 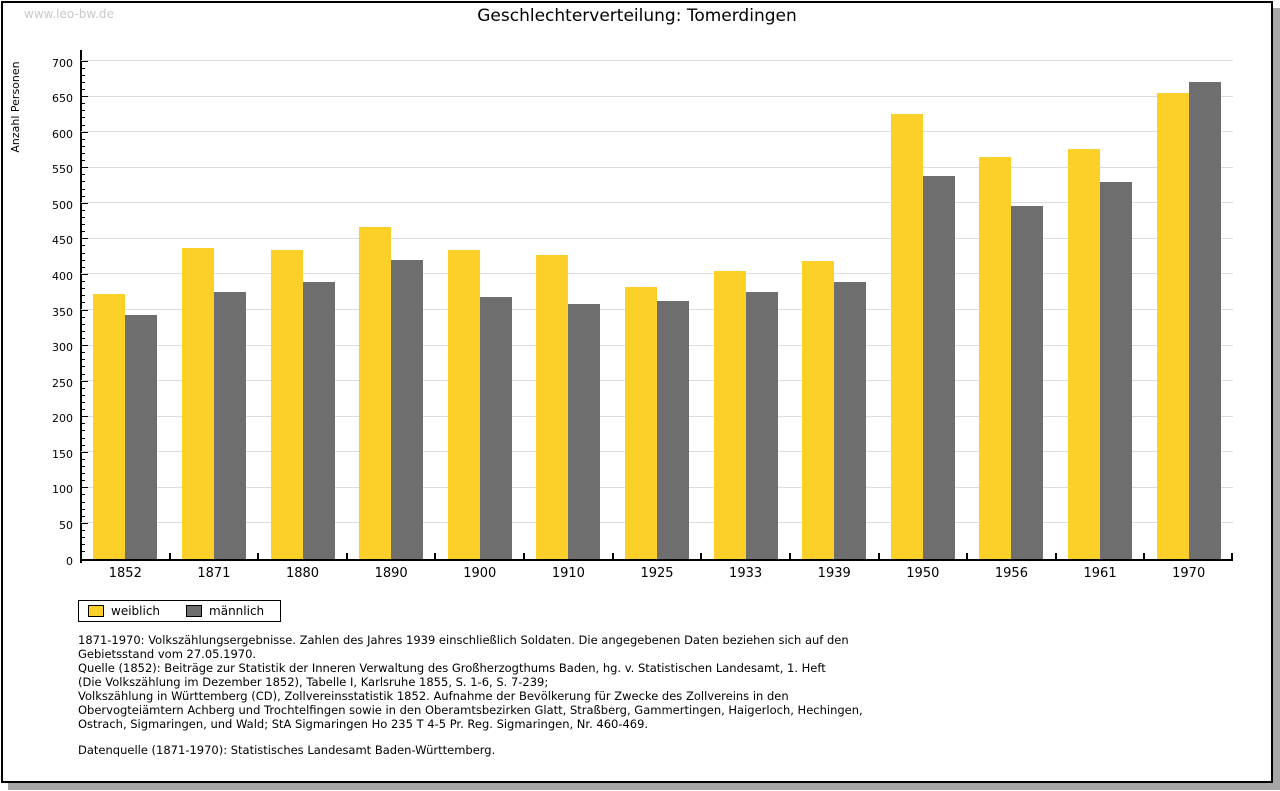 What do you see at coordinates (568, 573) in the screenshot?
I see `x-axis-label-1910: 1910` at bounding box center [568, 573].